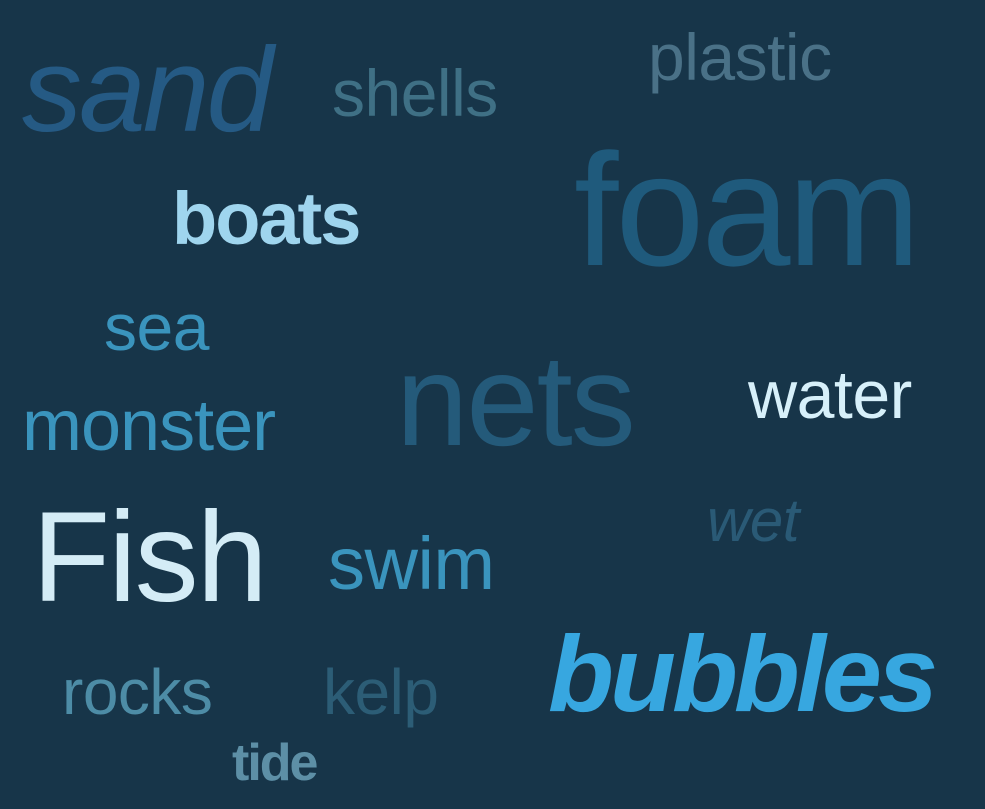 Image resolution: width=985 pixels, height=809 pixels. What do you see at coordinates (415, 93) in the screenshot?
I see `word-shells: shells` at bounding box center [415, 93].